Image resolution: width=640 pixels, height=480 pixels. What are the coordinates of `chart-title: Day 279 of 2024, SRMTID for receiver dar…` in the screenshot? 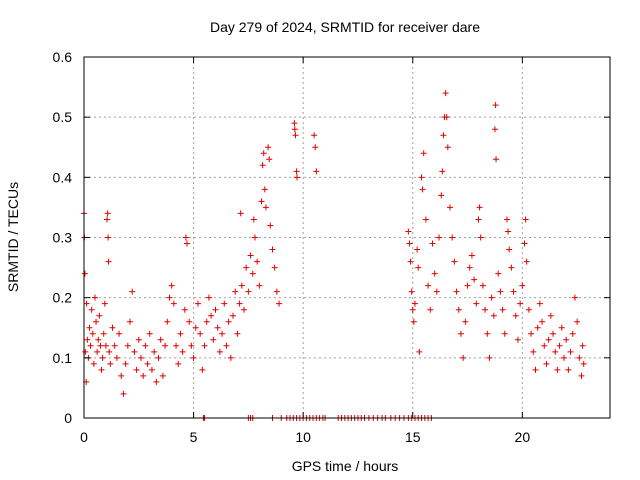 It's located at (345, 27).